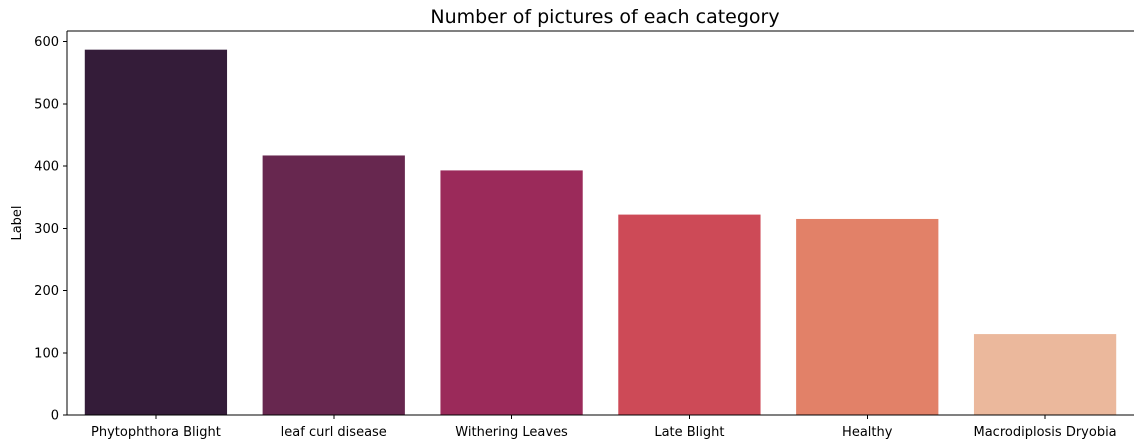 This screenshot has height=442, width=1135. I want to click on bar-macrodiplosis-dryobia, so click(1045, 374).